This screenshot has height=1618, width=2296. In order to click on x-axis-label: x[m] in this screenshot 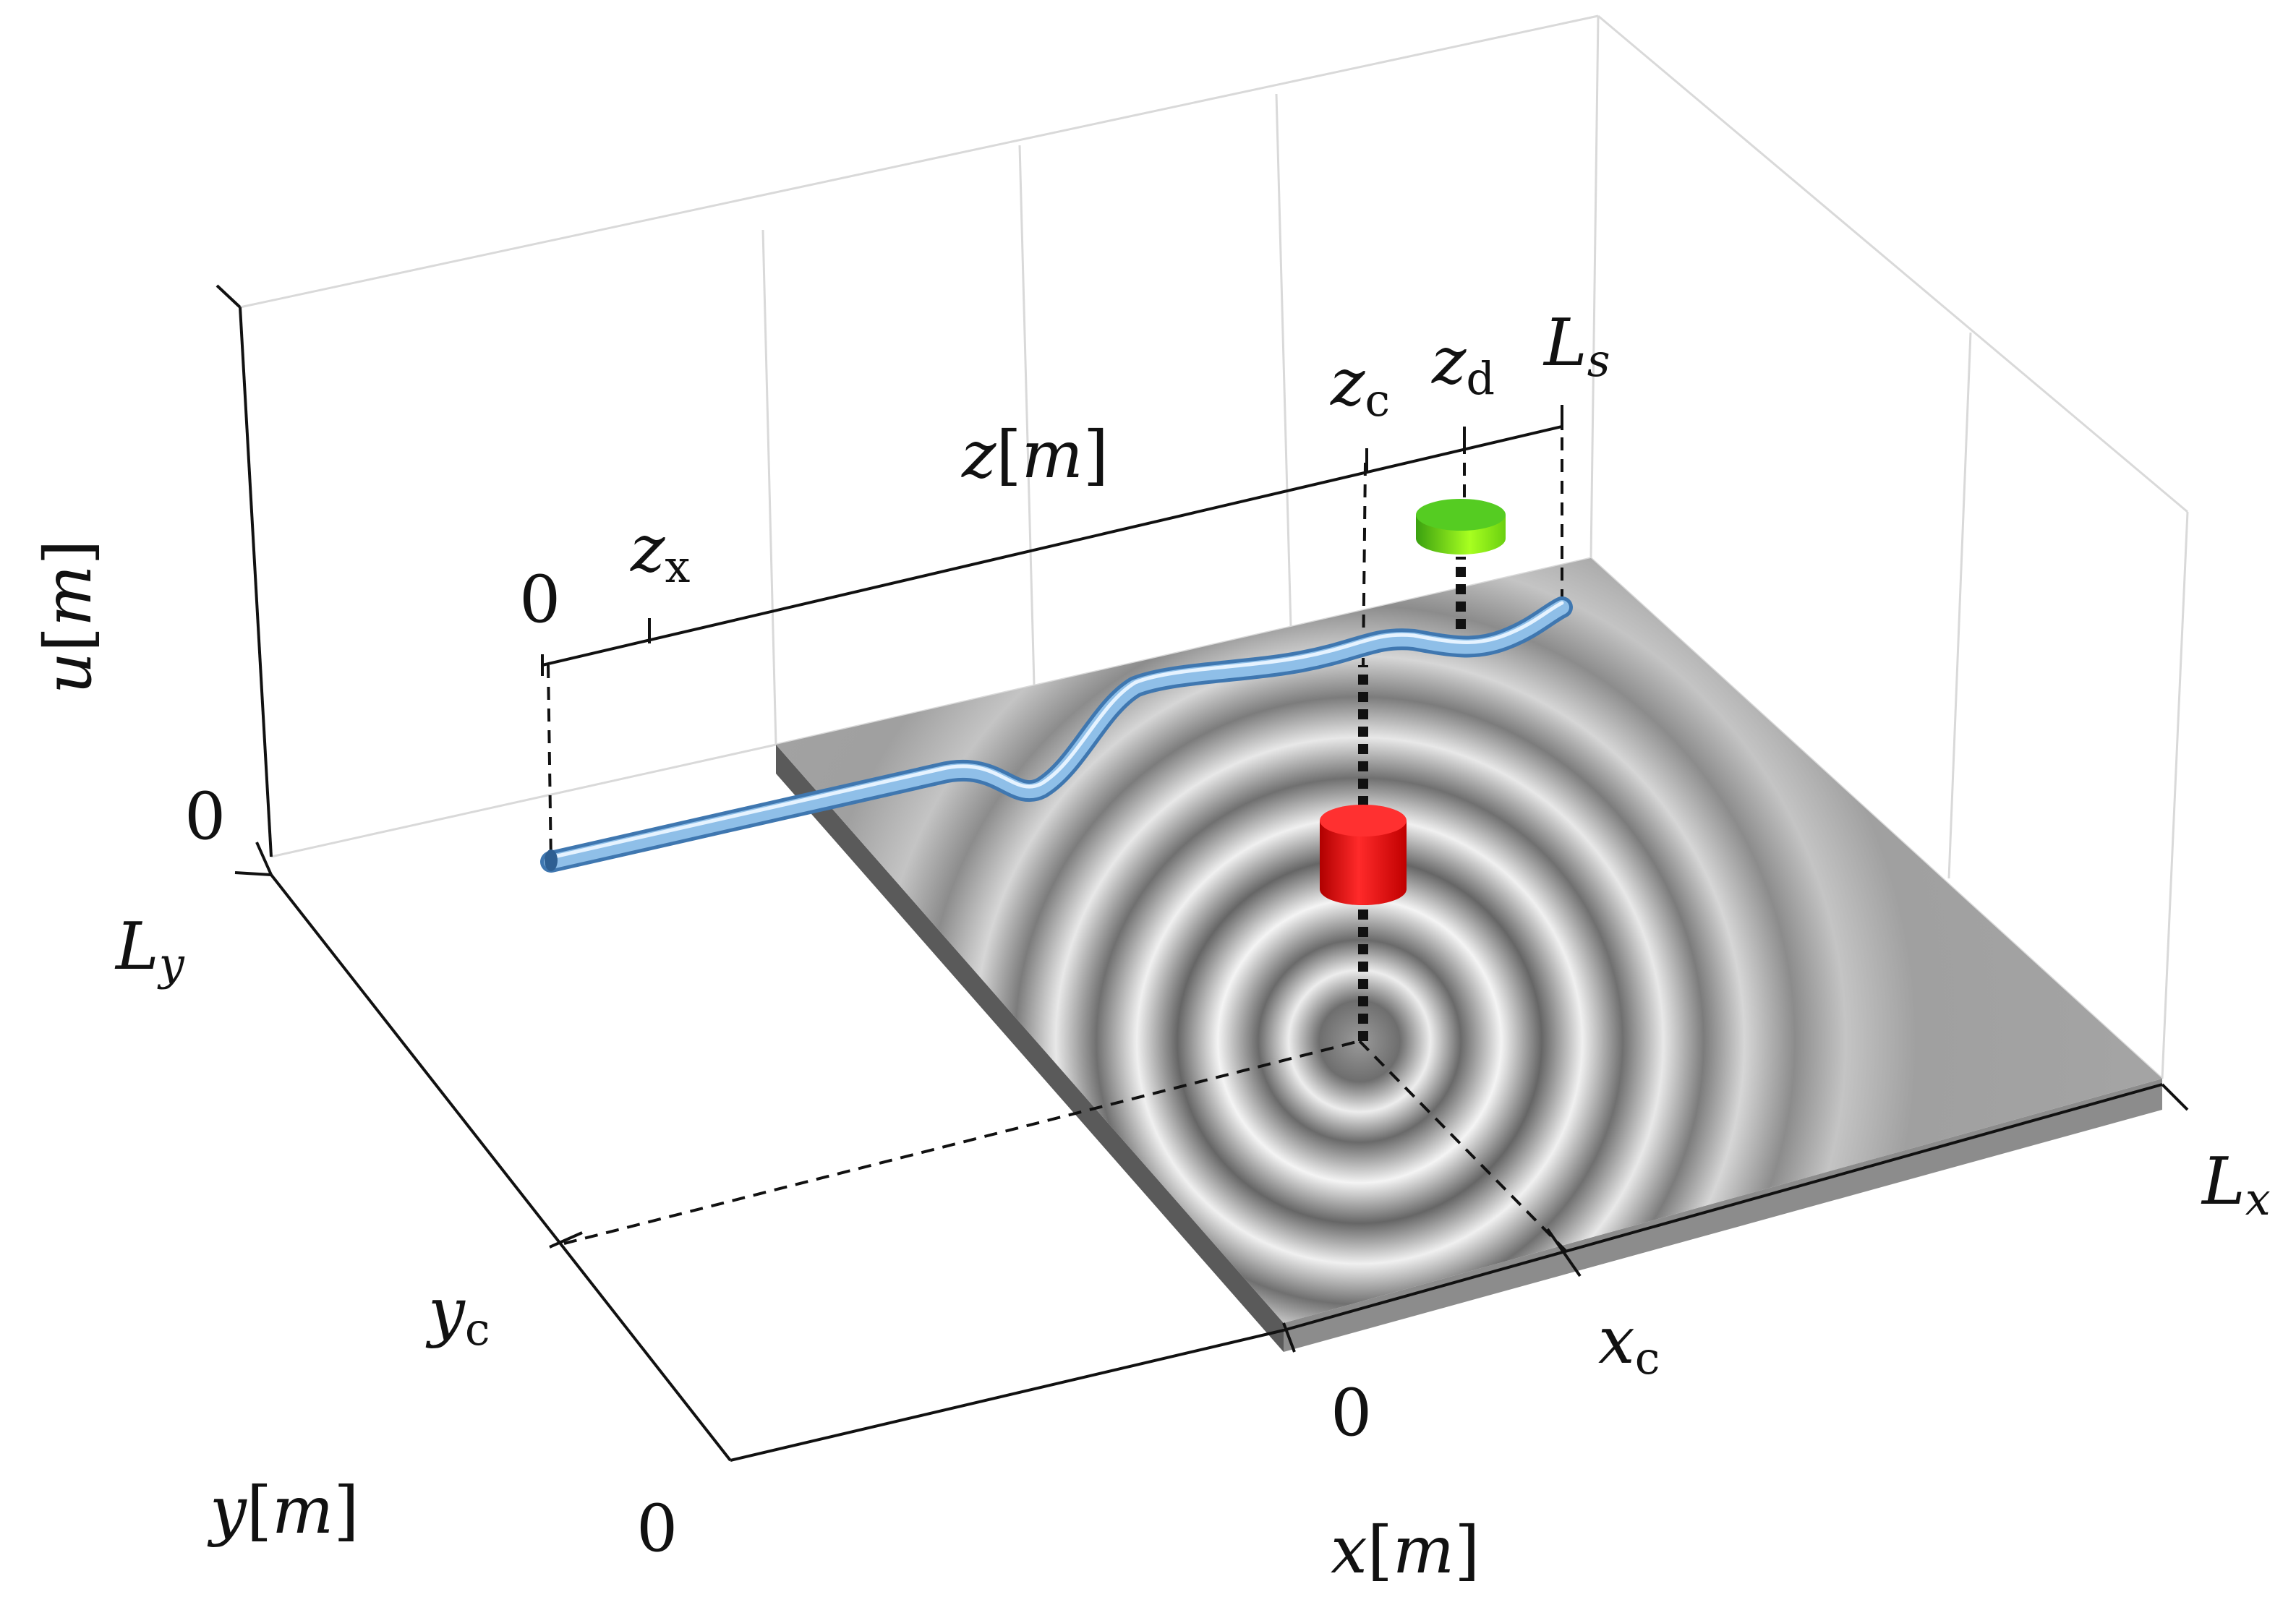, I will do `click(1405, 1550)`.